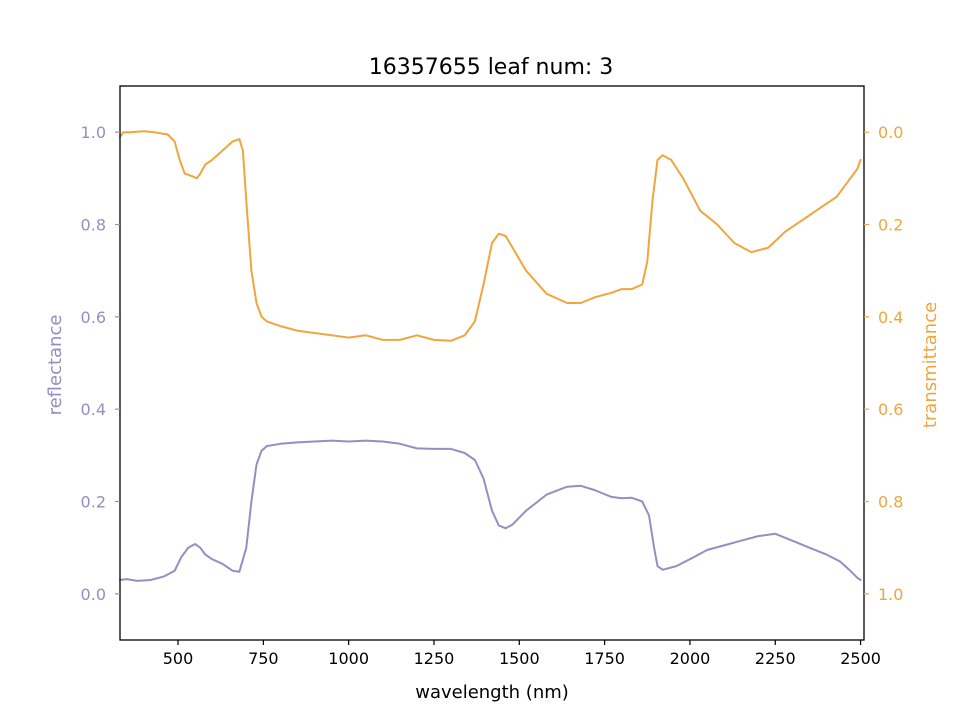  I want to click on y-right-tick-label: 0.6, so click(890, 409).